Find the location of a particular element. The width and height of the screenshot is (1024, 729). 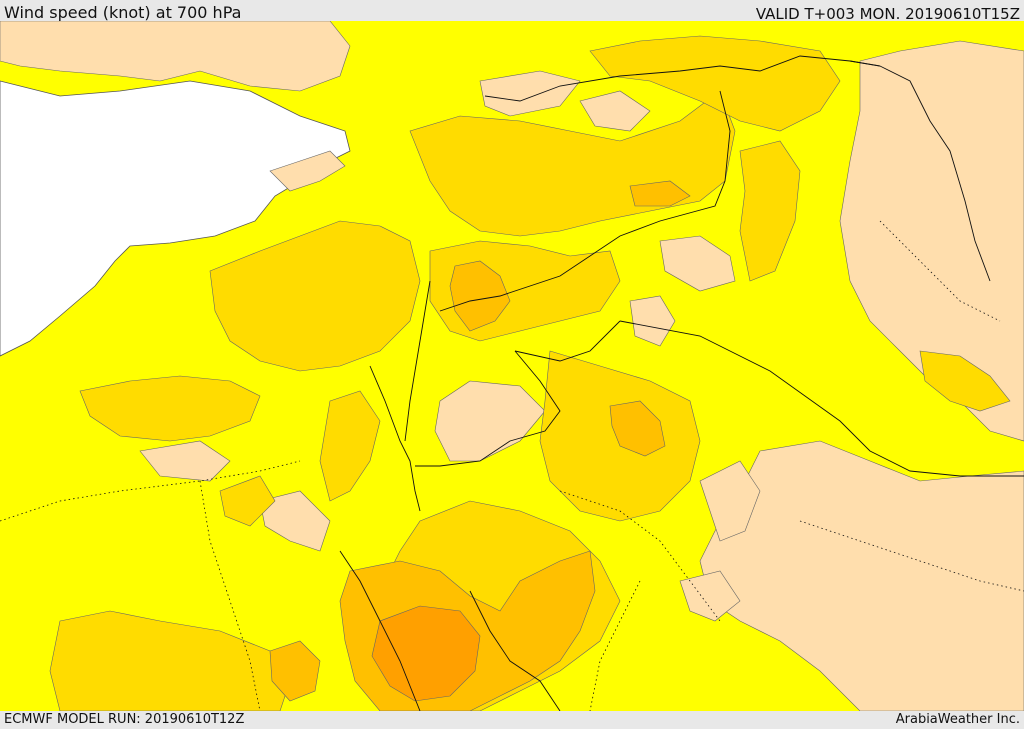

strong-wind-area is located at coordinates (426, 653).